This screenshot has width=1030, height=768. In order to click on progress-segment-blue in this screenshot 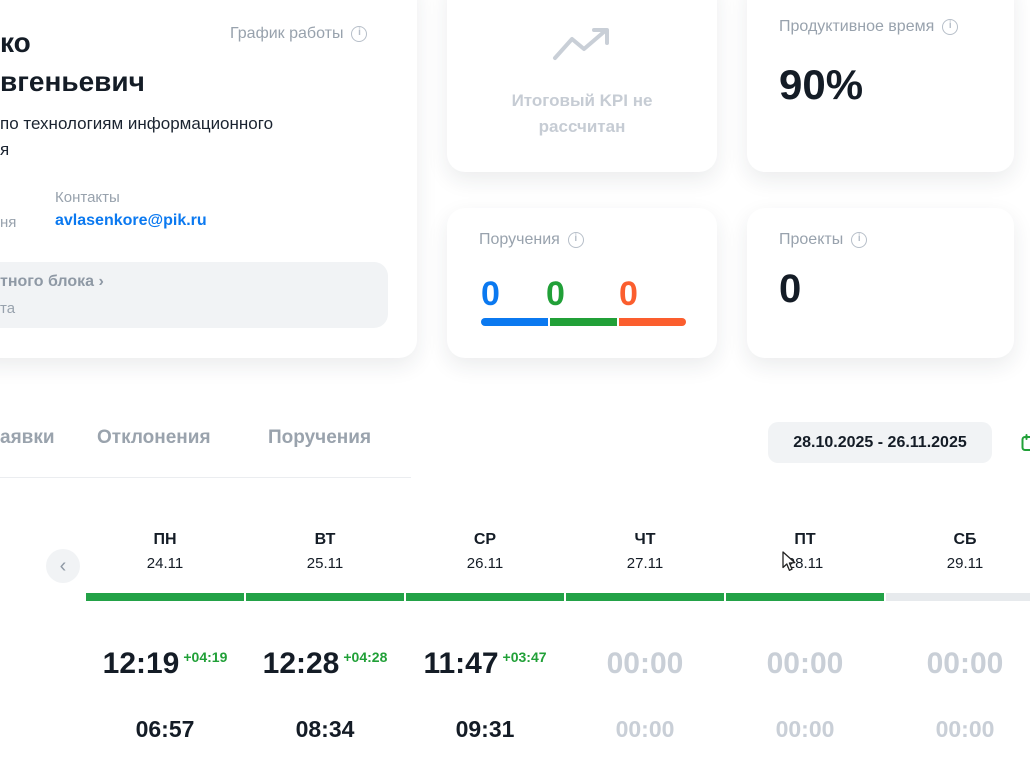, I will do `click(514, 322)`.